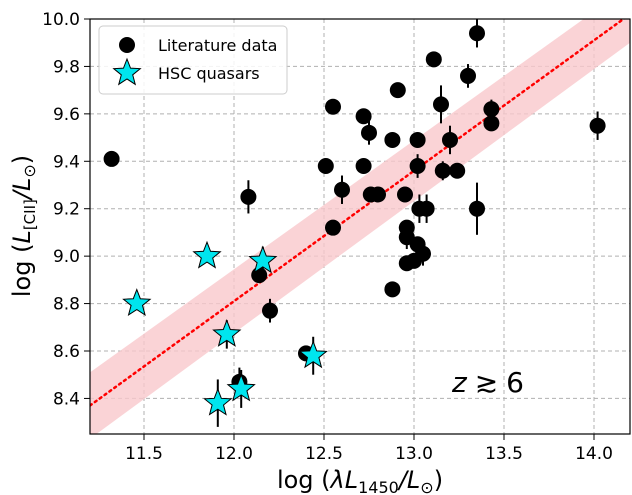  I want to click on redshift-annotation: z ≳ 6, so click(487, 382).